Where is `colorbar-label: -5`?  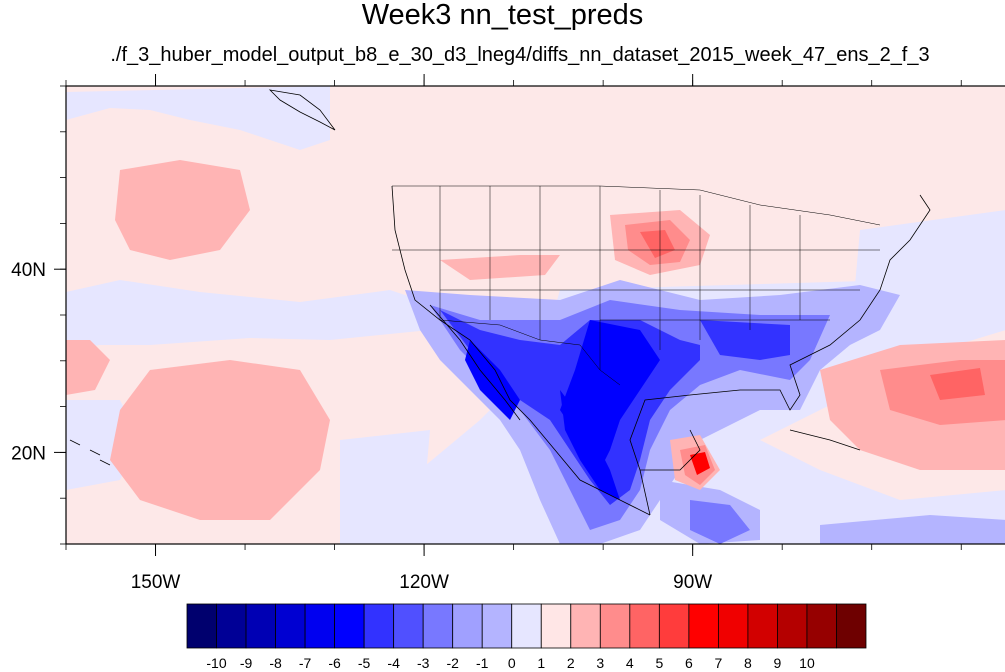
colorbar-label: -5 is located at coordinates (364, 663).